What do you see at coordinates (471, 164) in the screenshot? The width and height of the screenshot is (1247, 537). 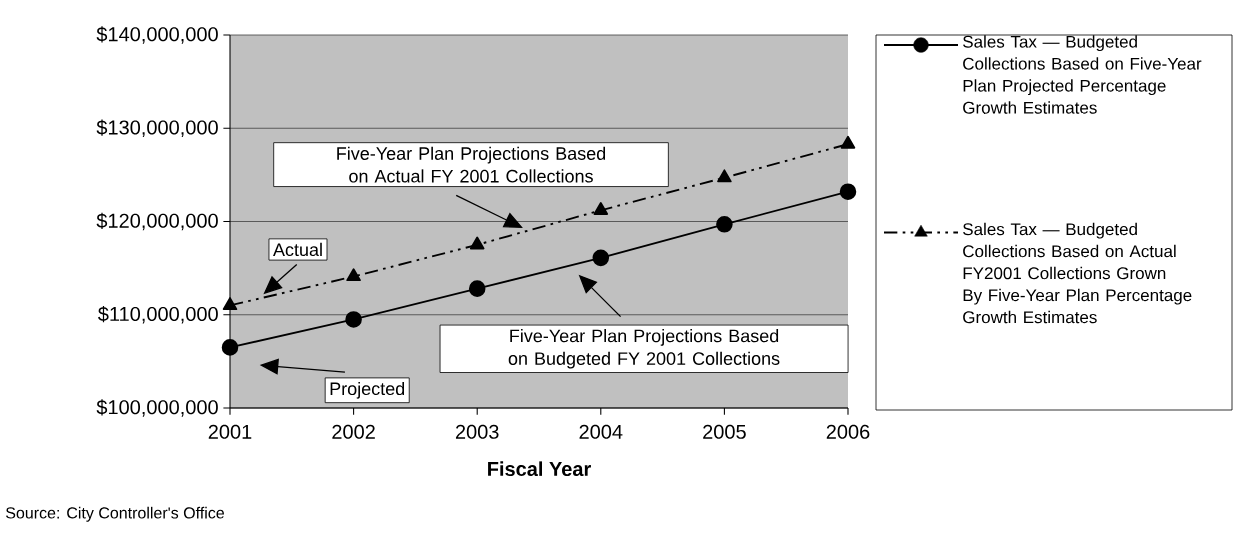 I see `annotation: Five-Year Plan Projections Based on Actual FY 2001 Collections` at bounding box center [471, 164].